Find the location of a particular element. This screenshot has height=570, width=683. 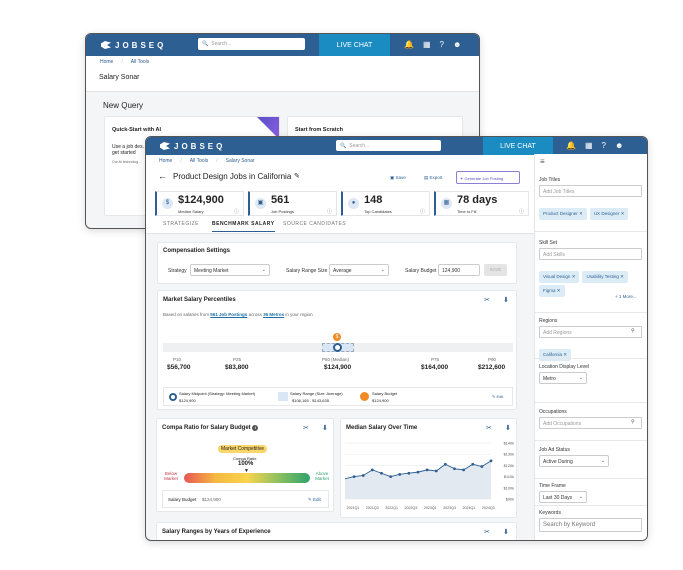

save-budget-button: SAVE is located at coordinates (495, 270).